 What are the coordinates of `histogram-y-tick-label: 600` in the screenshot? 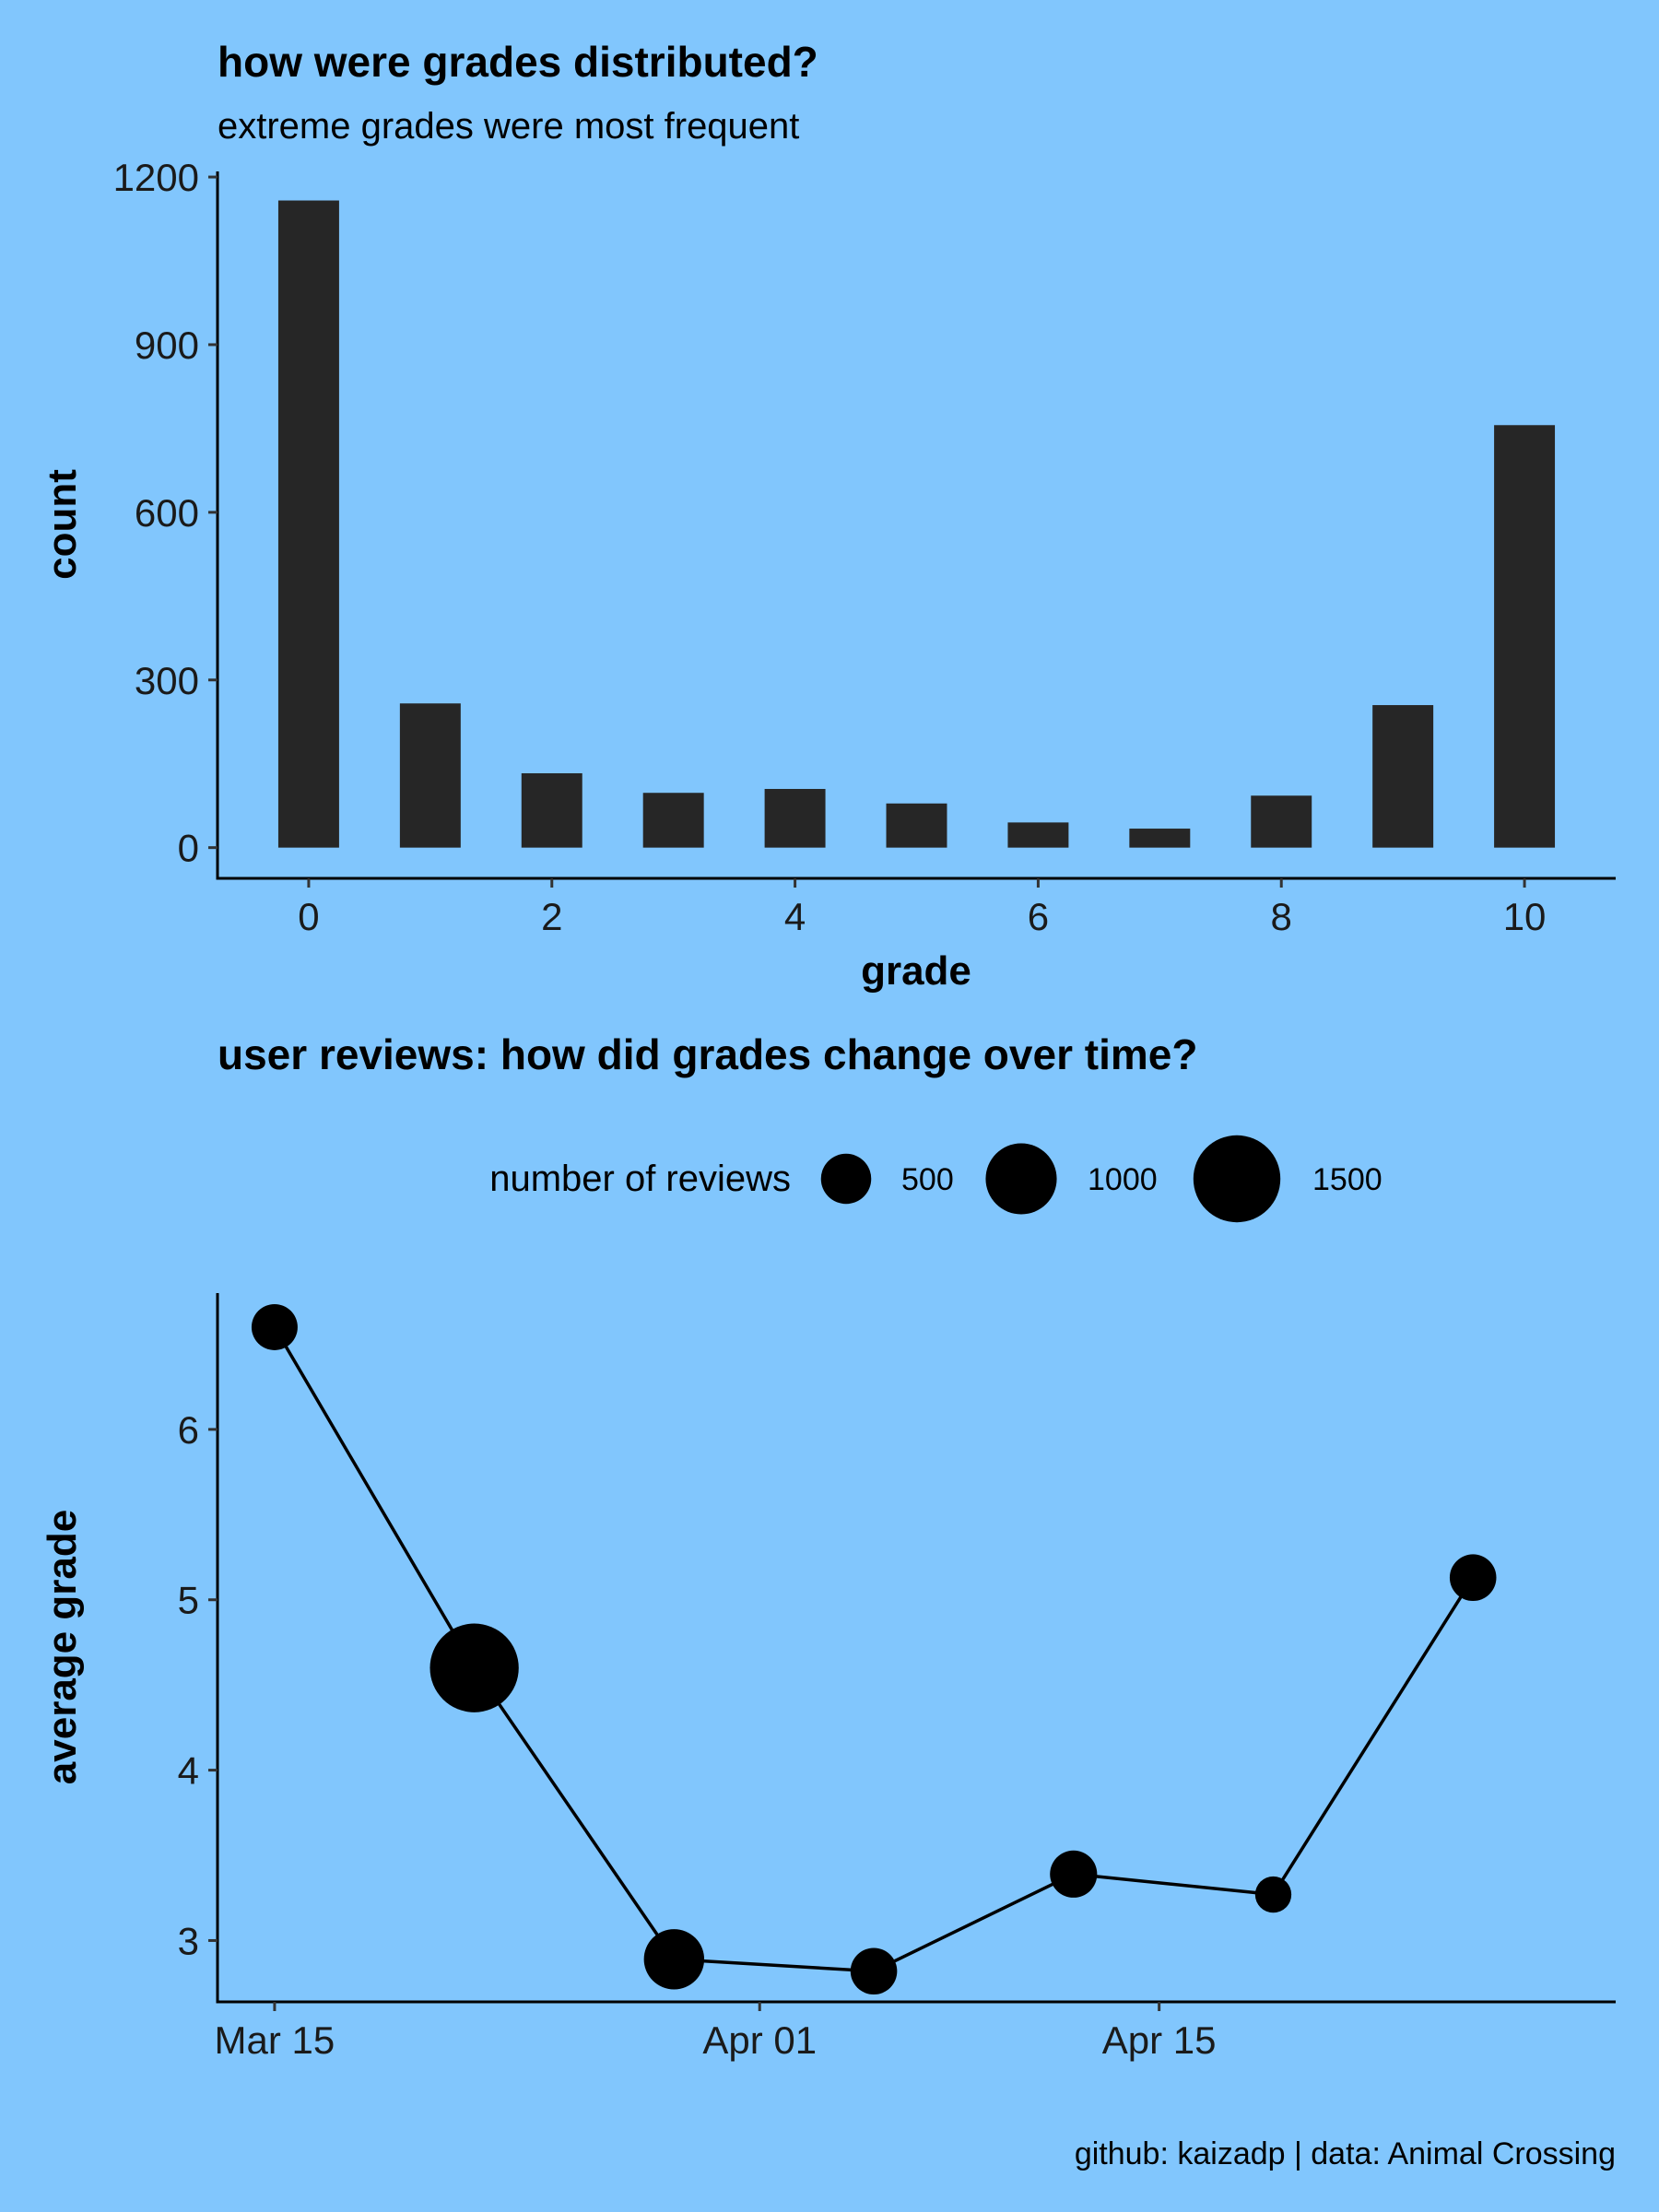 It's located at (167, 513).